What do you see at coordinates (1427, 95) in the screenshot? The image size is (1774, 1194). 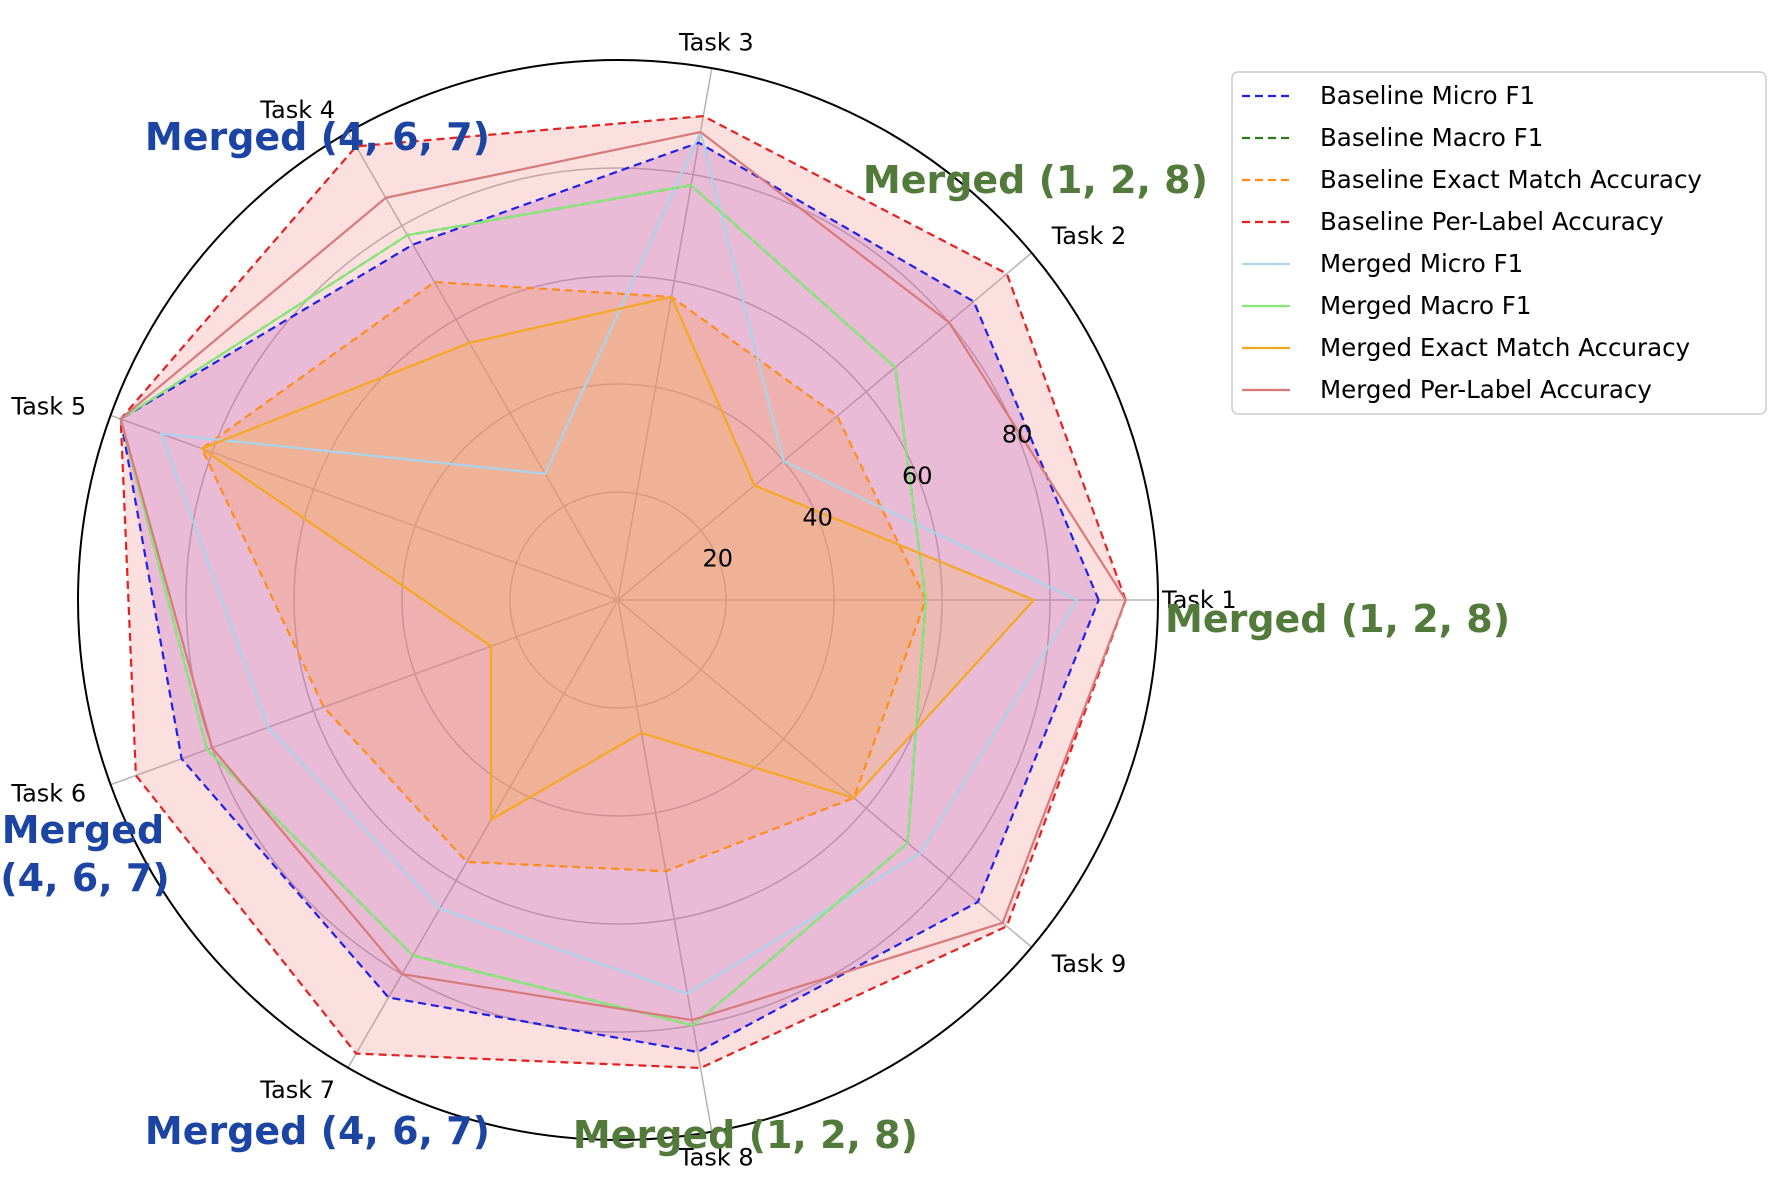 I see `legend-label: Baseline Micro F1` at bounding box center [1427, 95].